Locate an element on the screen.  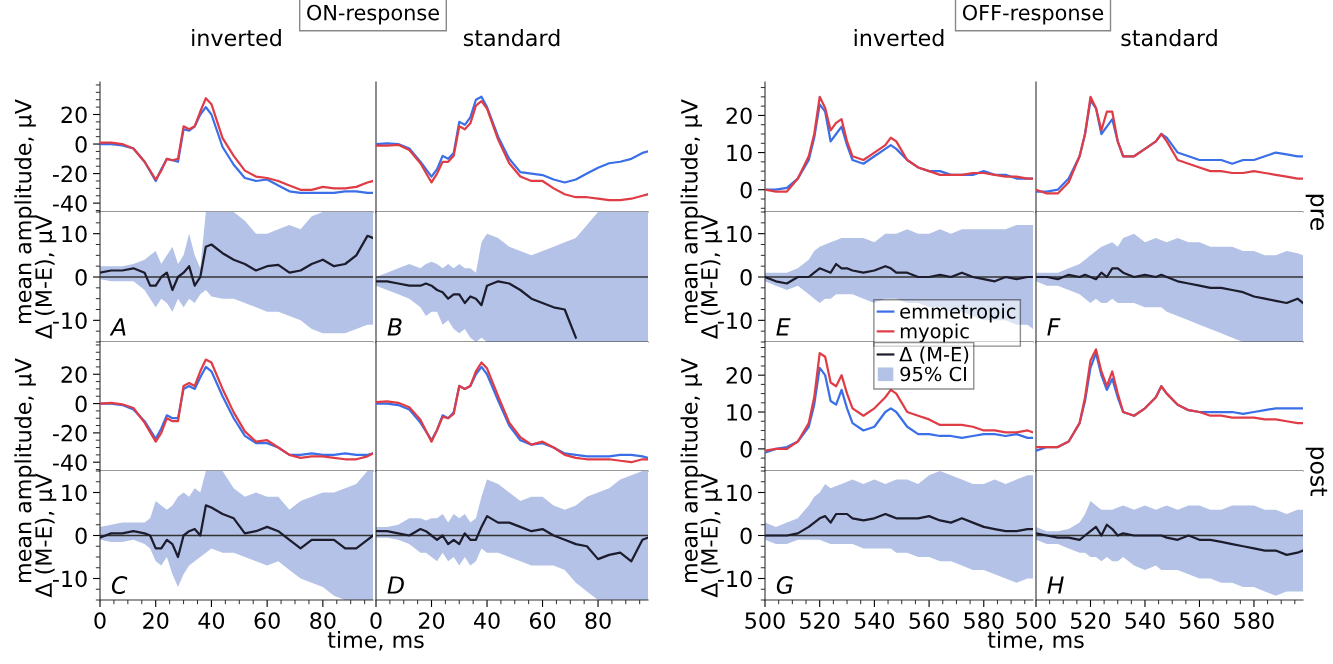
text: pre is located at coordinates (1314, 212).